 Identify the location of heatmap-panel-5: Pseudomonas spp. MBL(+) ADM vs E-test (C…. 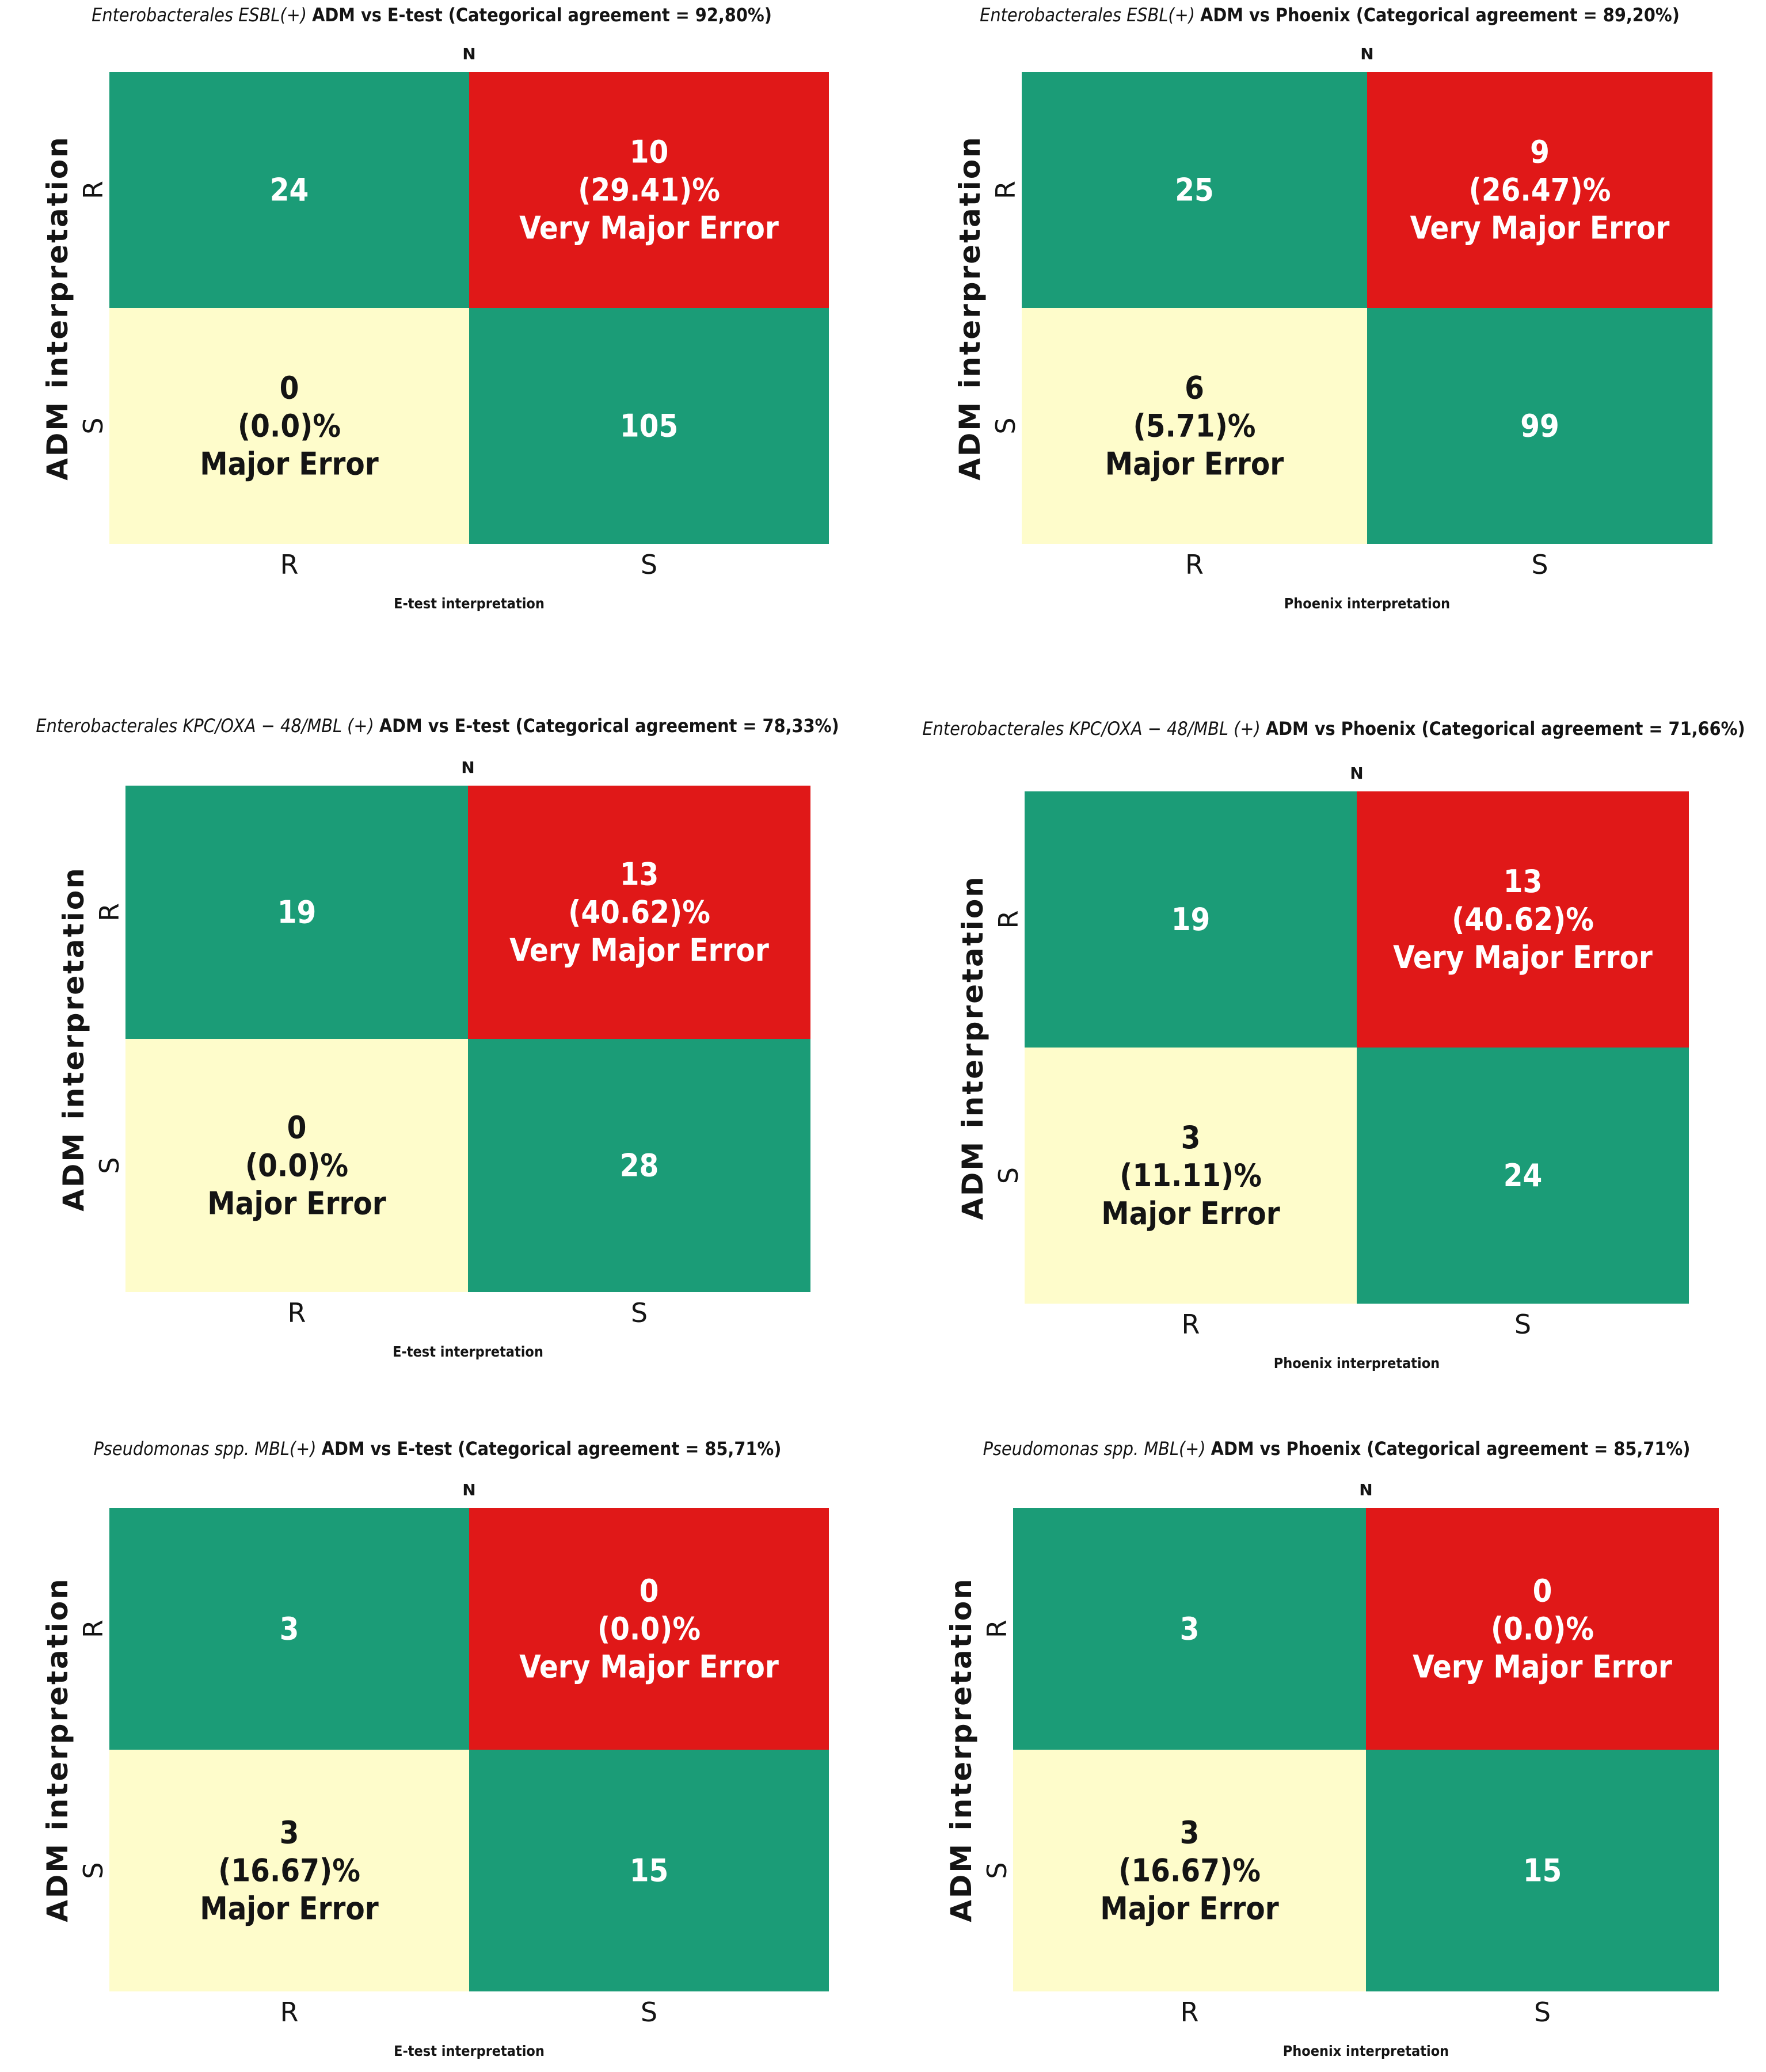
(435, 1749).